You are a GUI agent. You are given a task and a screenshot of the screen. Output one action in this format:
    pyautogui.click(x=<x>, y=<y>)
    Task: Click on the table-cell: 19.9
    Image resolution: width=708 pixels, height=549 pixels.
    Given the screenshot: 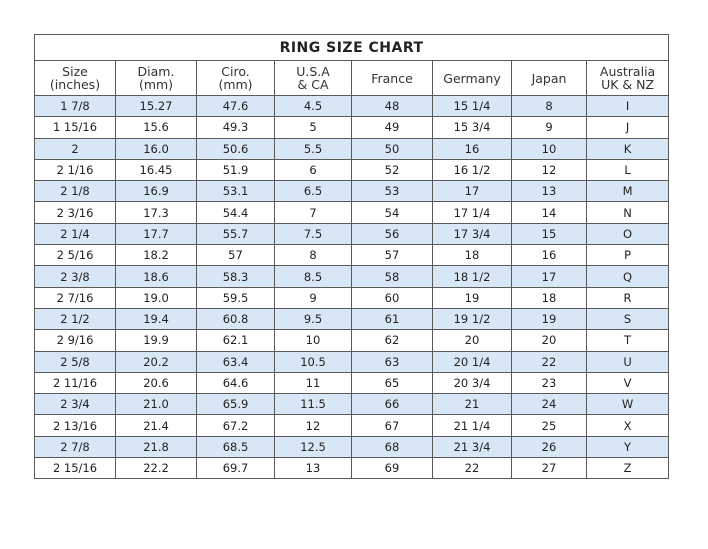 What is the action you would take?
    pyautogui.click(x=156, y=340)
    